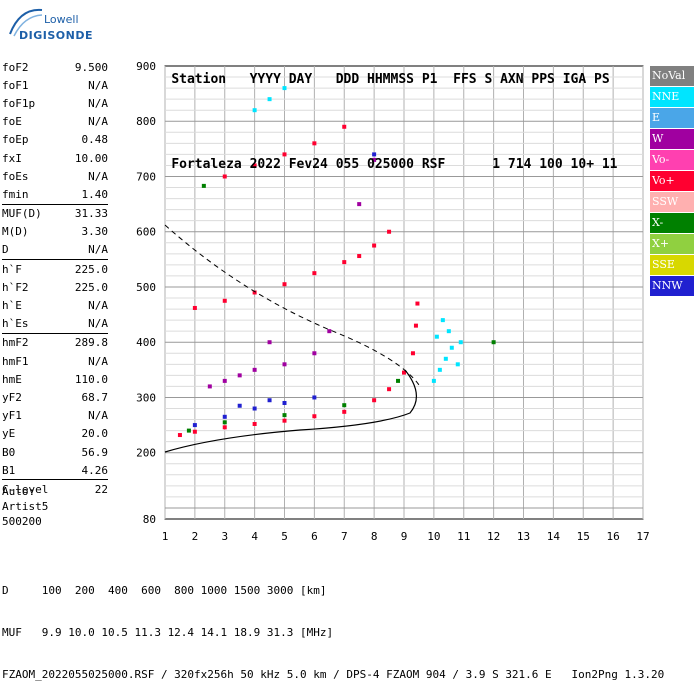 The image size is (700, 696). I want to click on param-row: foE N/A, so click(55, 122).